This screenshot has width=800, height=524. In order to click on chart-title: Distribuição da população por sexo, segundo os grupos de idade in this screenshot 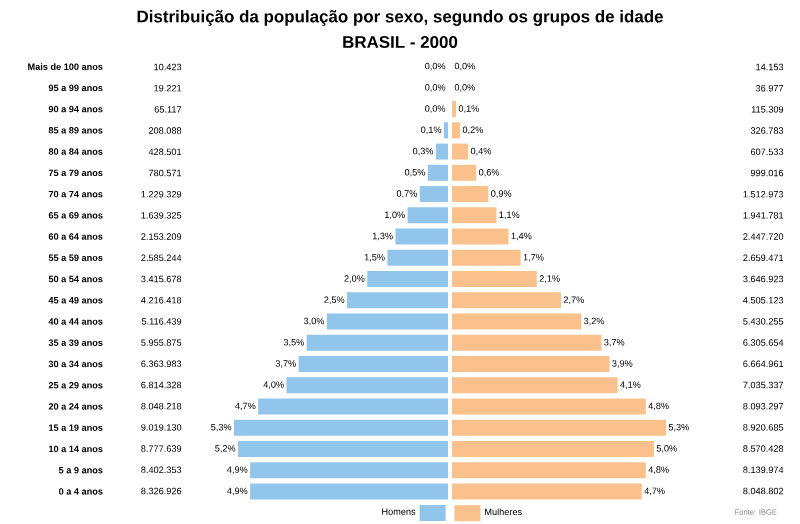, I will do `click(400, 18)`.